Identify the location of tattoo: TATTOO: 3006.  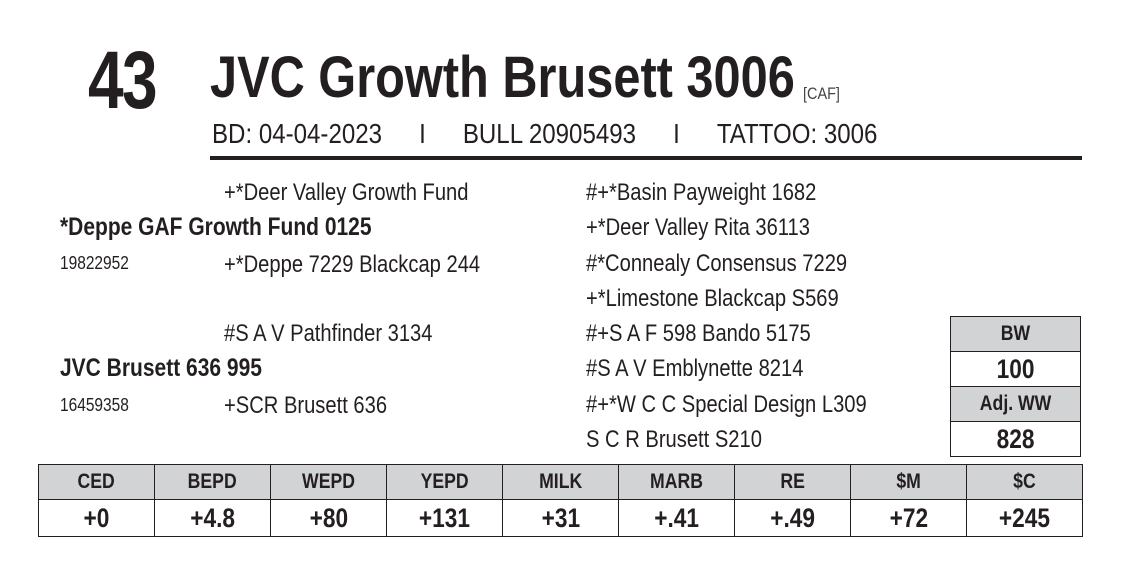
(797, 133).